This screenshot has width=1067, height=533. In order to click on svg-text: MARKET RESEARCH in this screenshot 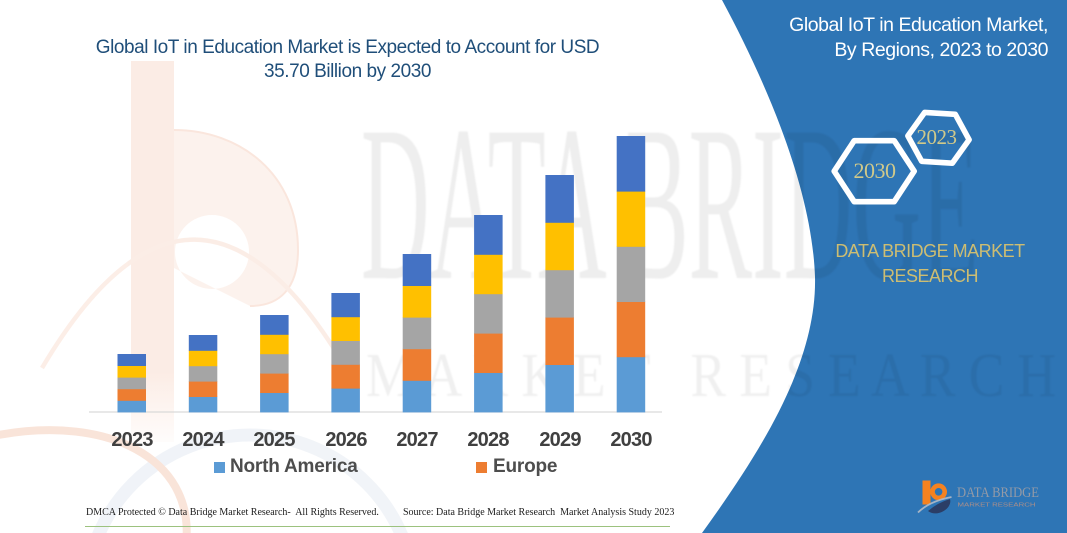, I will do `click(997, 506)`.